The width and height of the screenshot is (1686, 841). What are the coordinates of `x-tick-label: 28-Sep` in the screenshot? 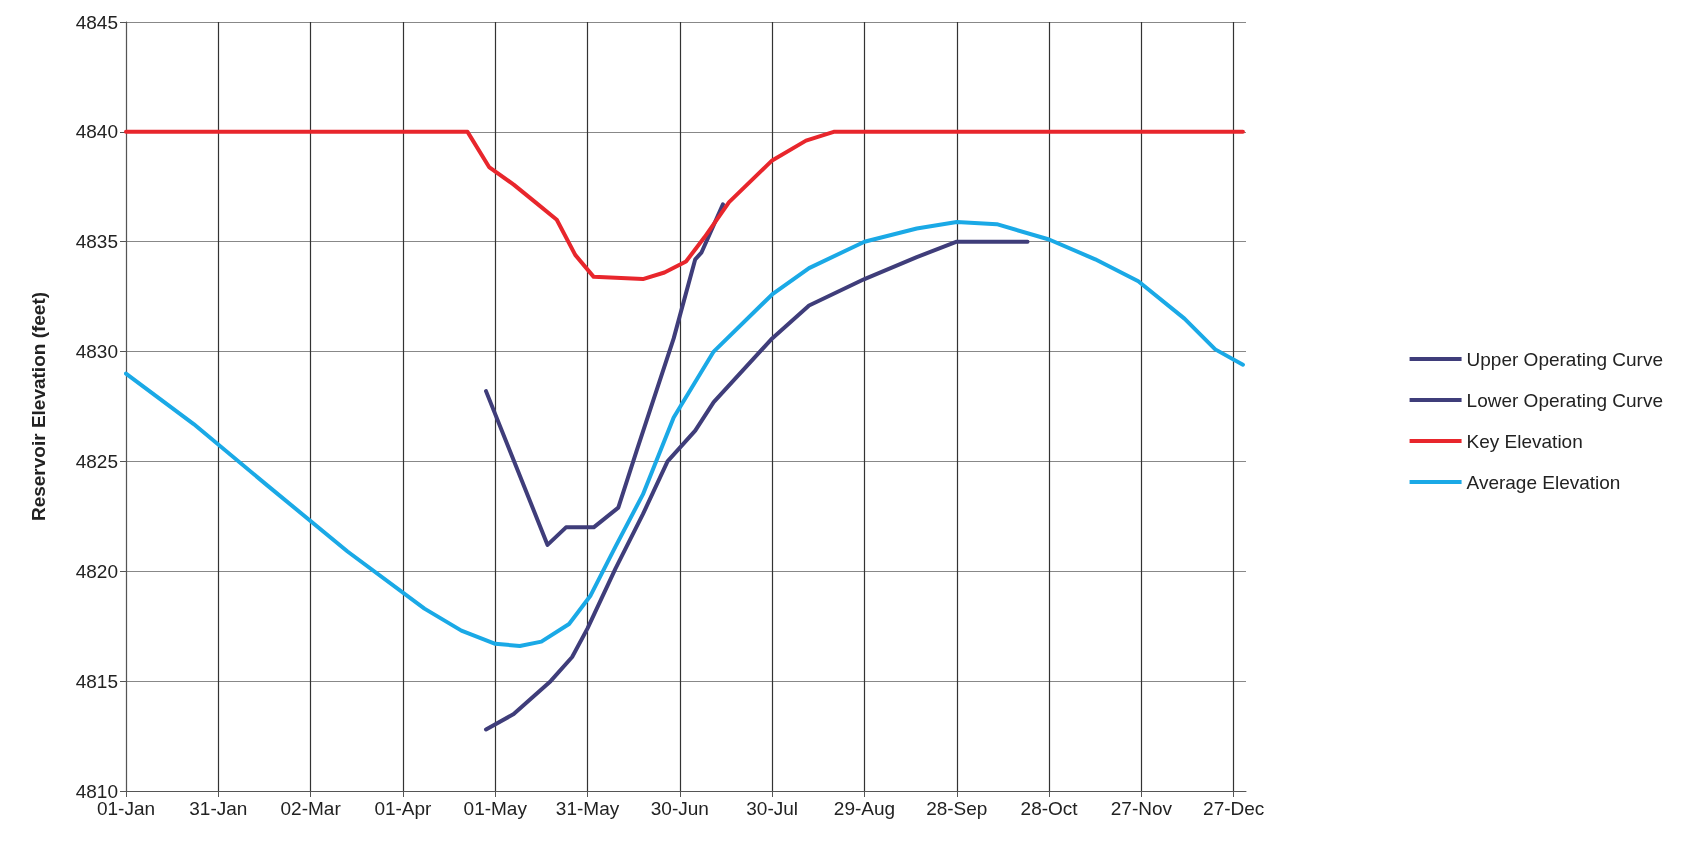 It's located at (957, 808).